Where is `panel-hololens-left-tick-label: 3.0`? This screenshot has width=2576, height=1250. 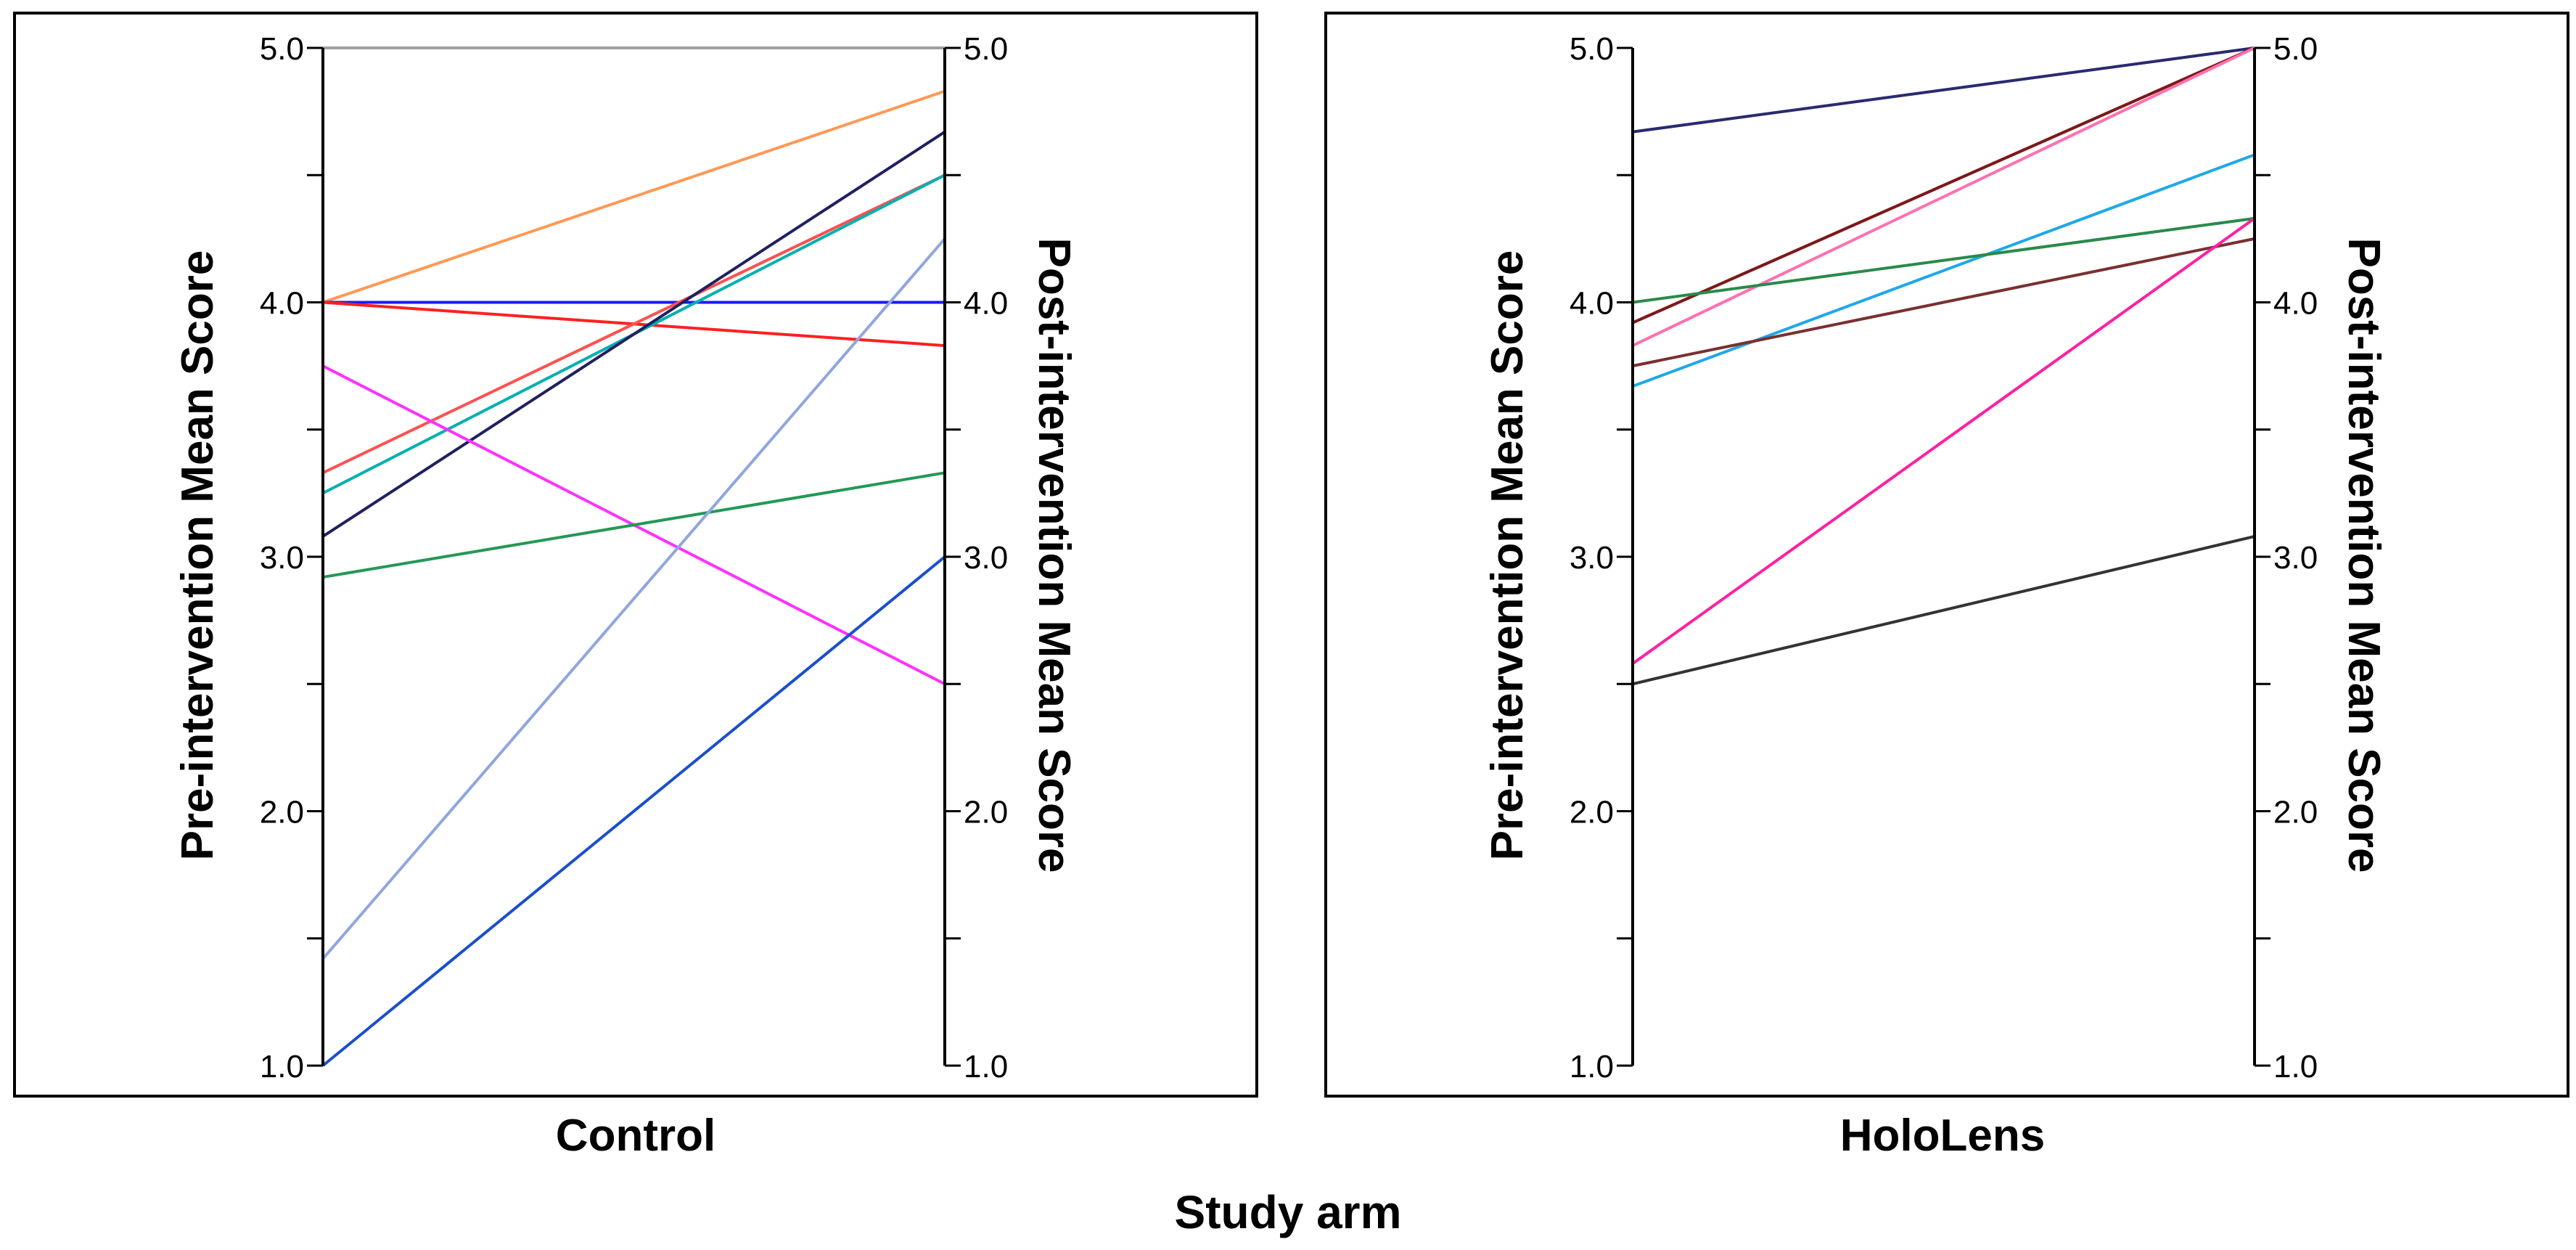
panel-hololens-left-tick-label: 3.0 is located at coordinates (1592, 558).